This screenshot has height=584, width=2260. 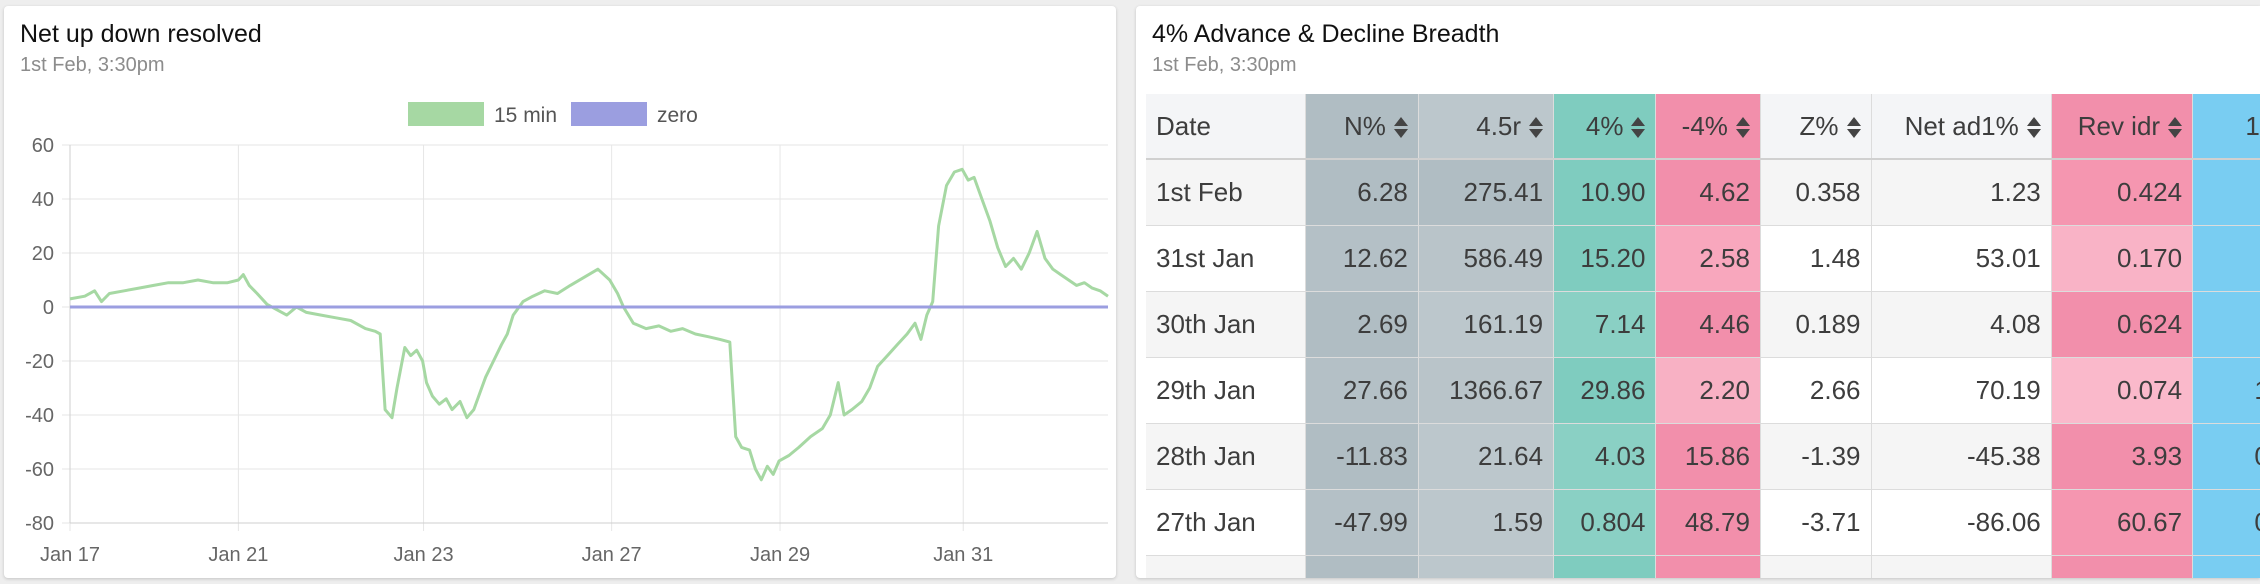 I want to click on column-header-label: N%, so click(x=1364, y=125).